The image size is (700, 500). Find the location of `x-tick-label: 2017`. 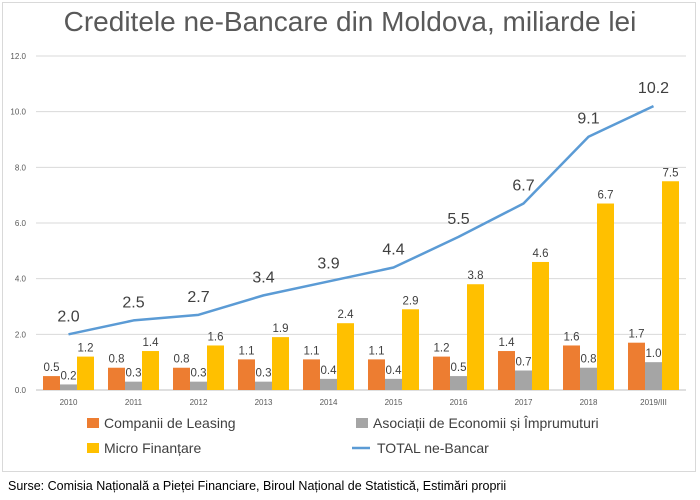

x-tick-label: 2017 is located at coordinates (524, 402).